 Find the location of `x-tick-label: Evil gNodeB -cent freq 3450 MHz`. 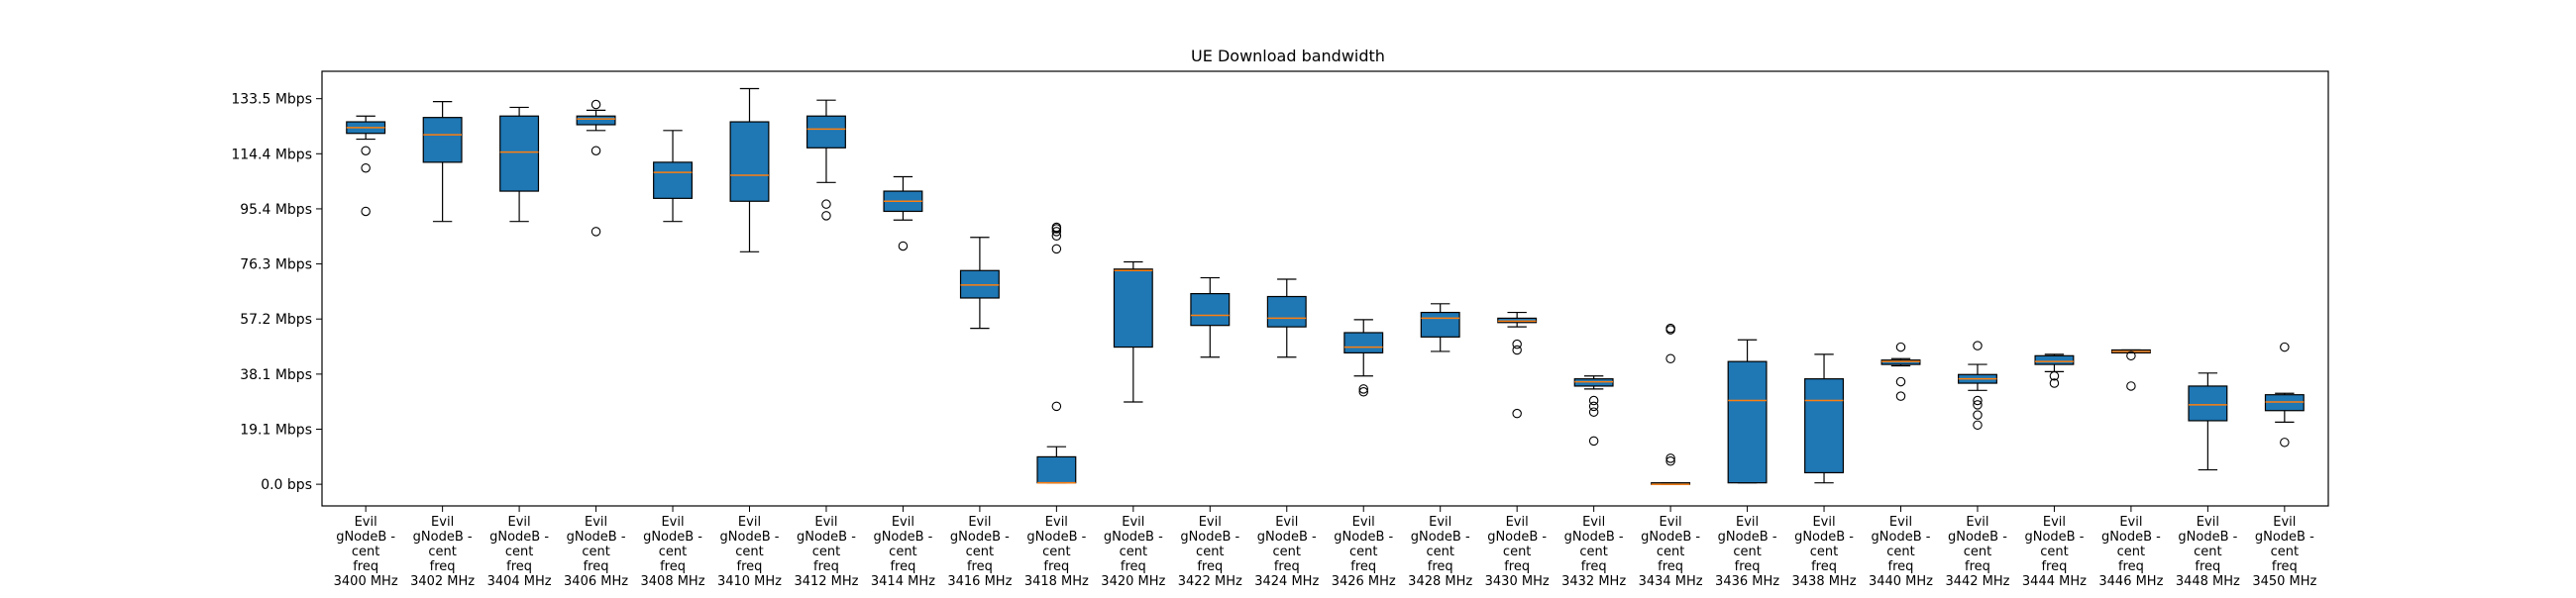

x-tick-label: Evil gNodeB -cent freq 3450 MHz is located at coordinates (2284, 552).